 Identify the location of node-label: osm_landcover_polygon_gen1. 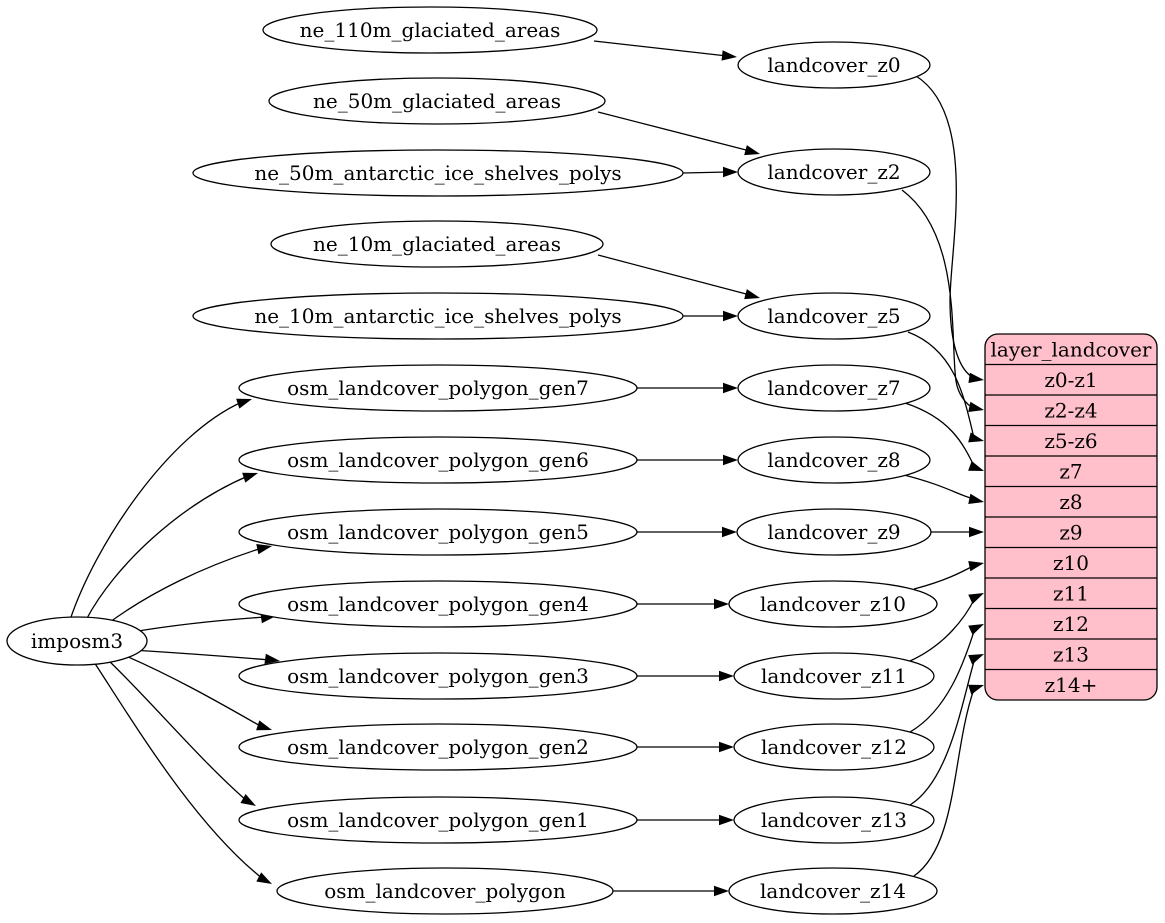
(438, 820).